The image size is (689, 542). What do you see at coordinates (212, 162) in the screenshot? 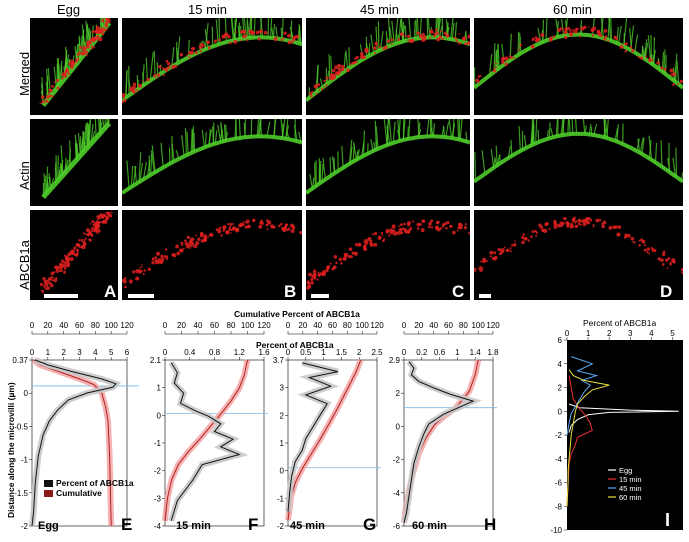
I see `micrograph-actin-15min` at bounding box center [212, 162].